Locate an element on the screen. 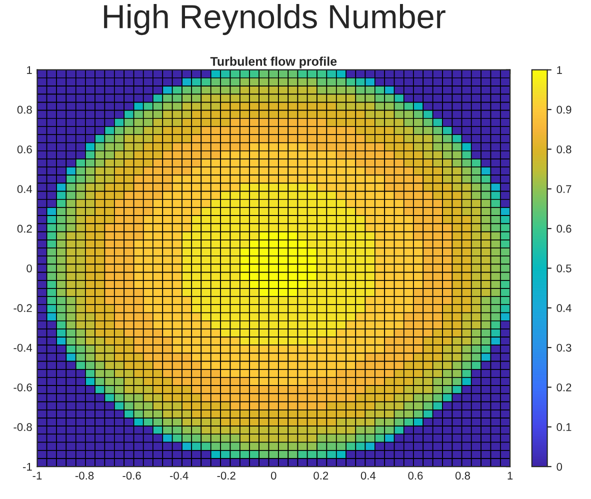 This screenshot has height=499, width=591. y-tick-label: 1 is located at coordinates (29, 70).